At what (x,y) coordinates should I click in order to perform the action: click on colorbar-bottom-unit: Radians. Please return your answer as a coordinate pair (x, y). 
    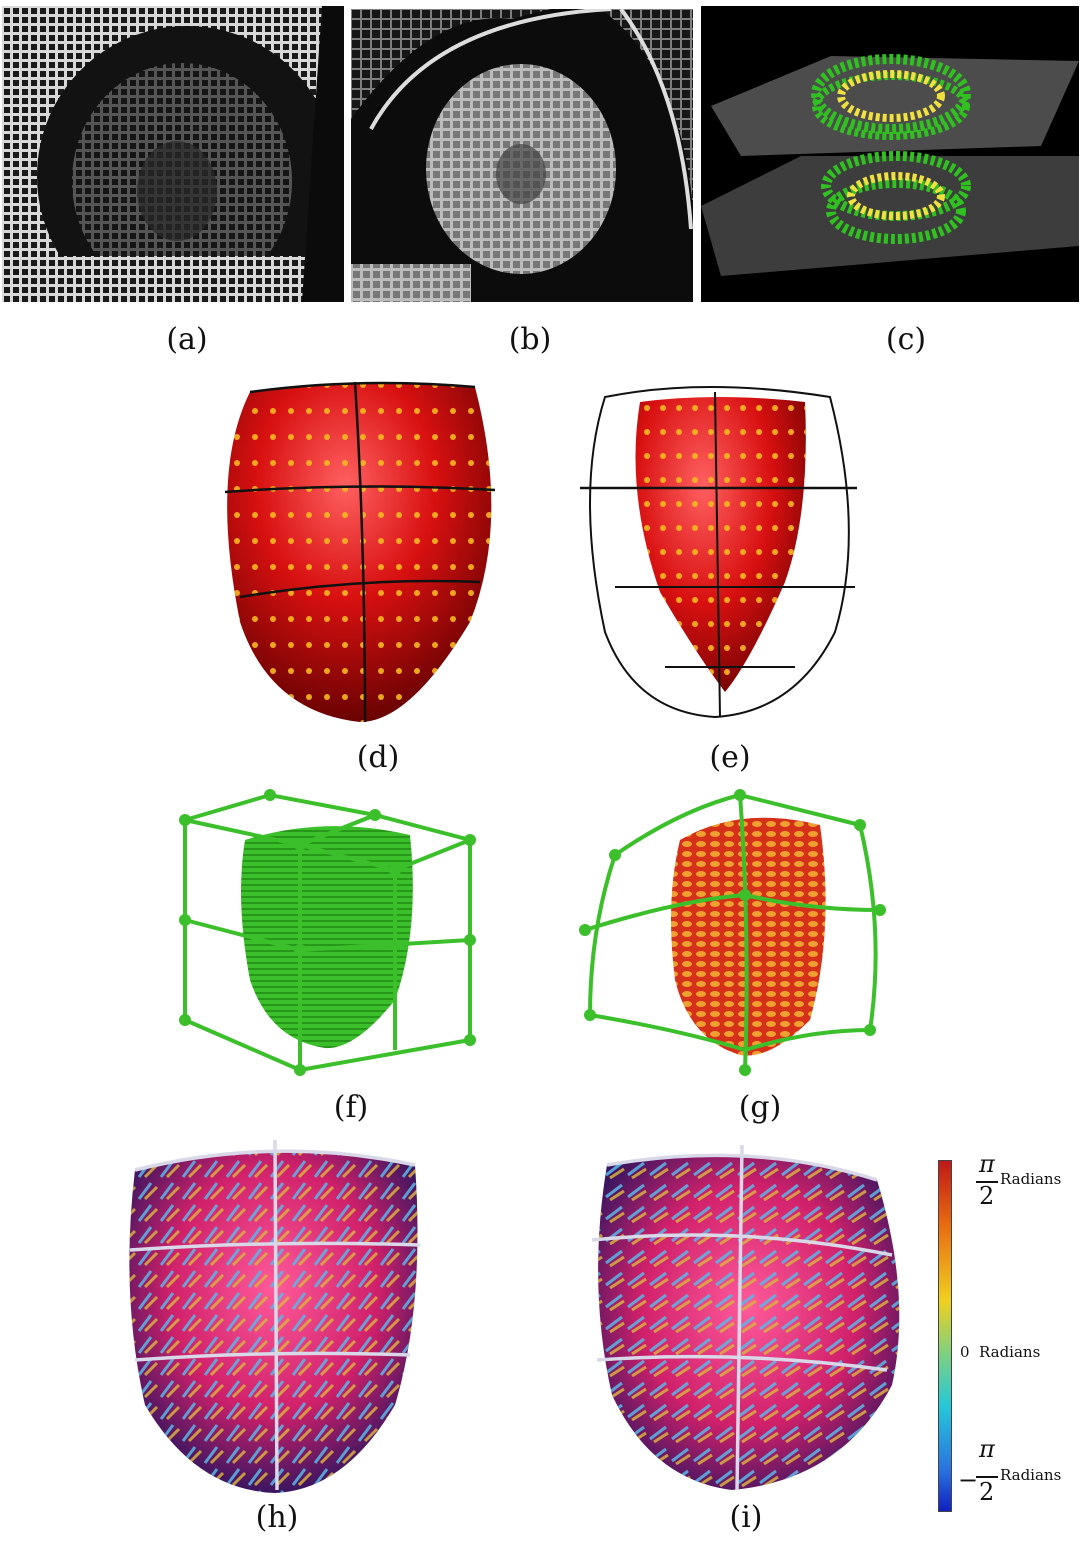
    Looking at the image, I should click on (1031, 1475).